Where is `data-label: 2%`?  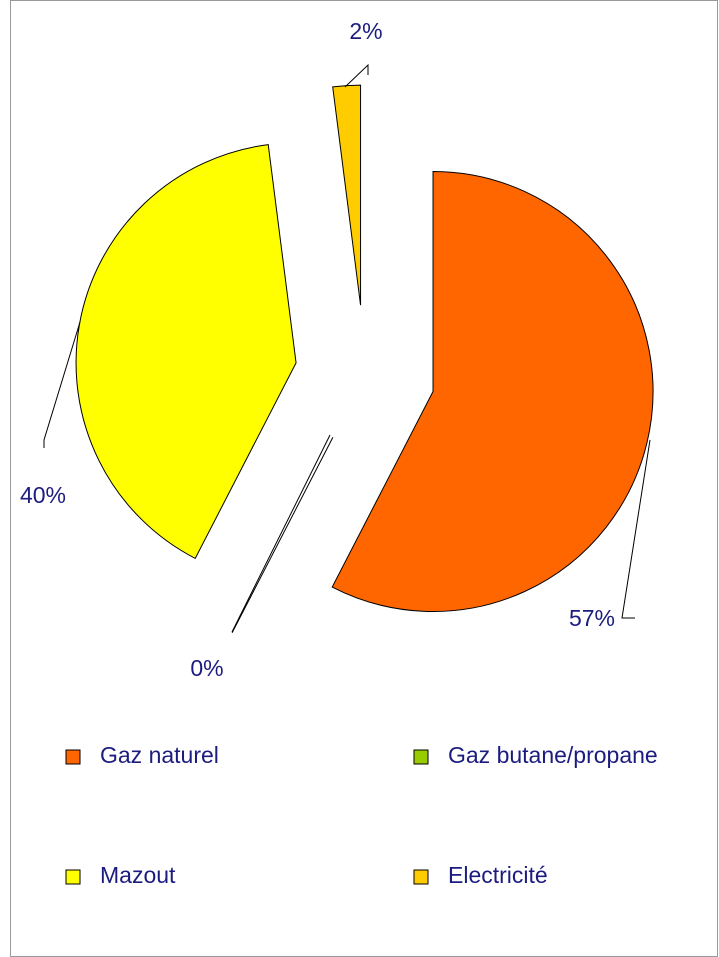 data-label: 2% is located at coordinates (365, 31).